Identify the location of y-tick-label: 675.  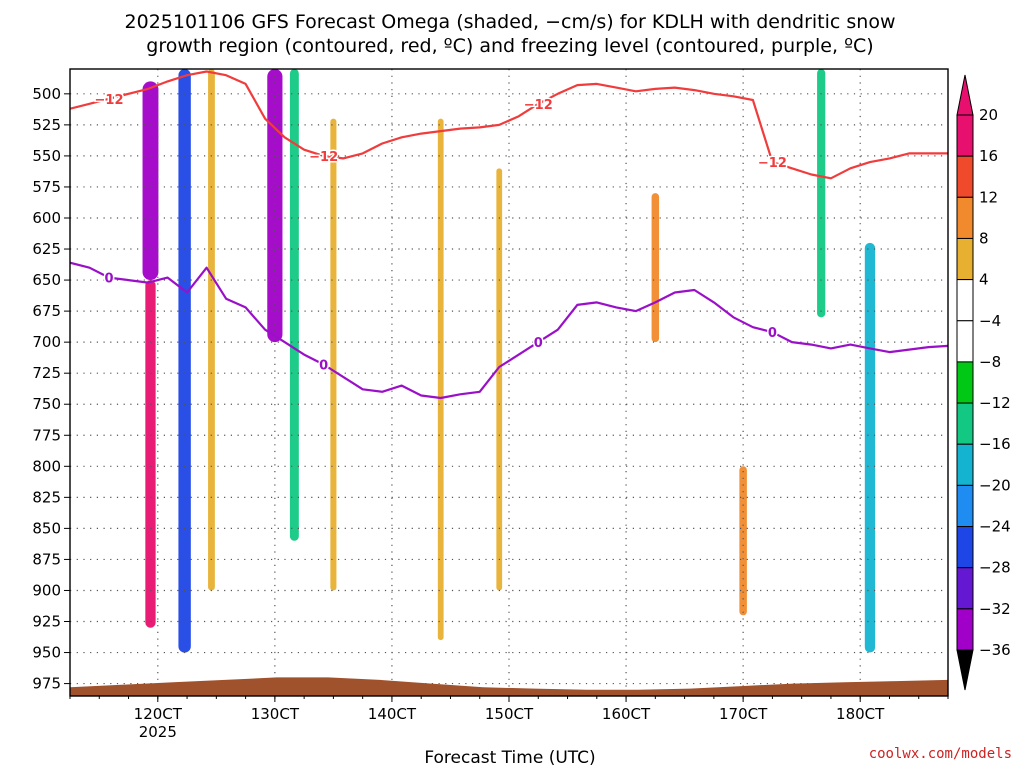
(46, 311).